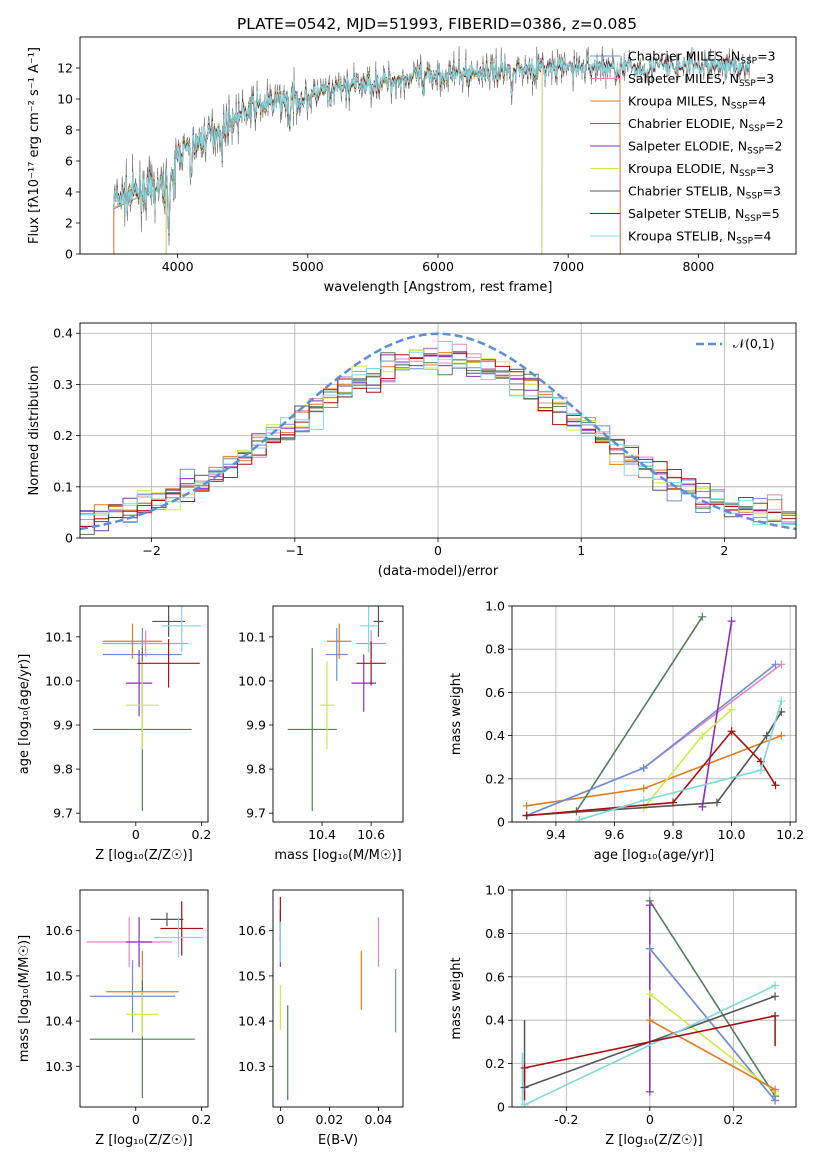 Image resolution: width=819 pixels, height=1170 pixels. What do you see at coordinates (754, 343) in the screenshot?
I see `legend-label: 𝒩(0,1)` at bounding box center [754, 343].